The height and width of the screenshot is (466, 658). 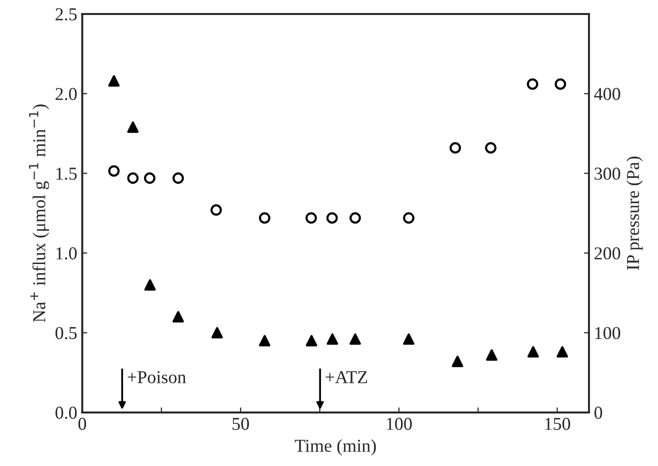 I want to click on x-axis-title: Time (min), so click(x=335, y=447).